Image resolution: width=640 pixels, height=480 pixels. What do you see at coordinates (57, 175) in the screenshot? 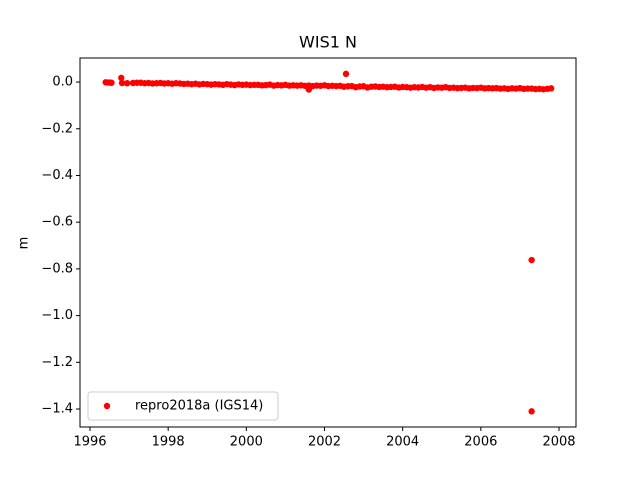
I see `y-tick-label: −0.4` at bounding box center [57, 175].